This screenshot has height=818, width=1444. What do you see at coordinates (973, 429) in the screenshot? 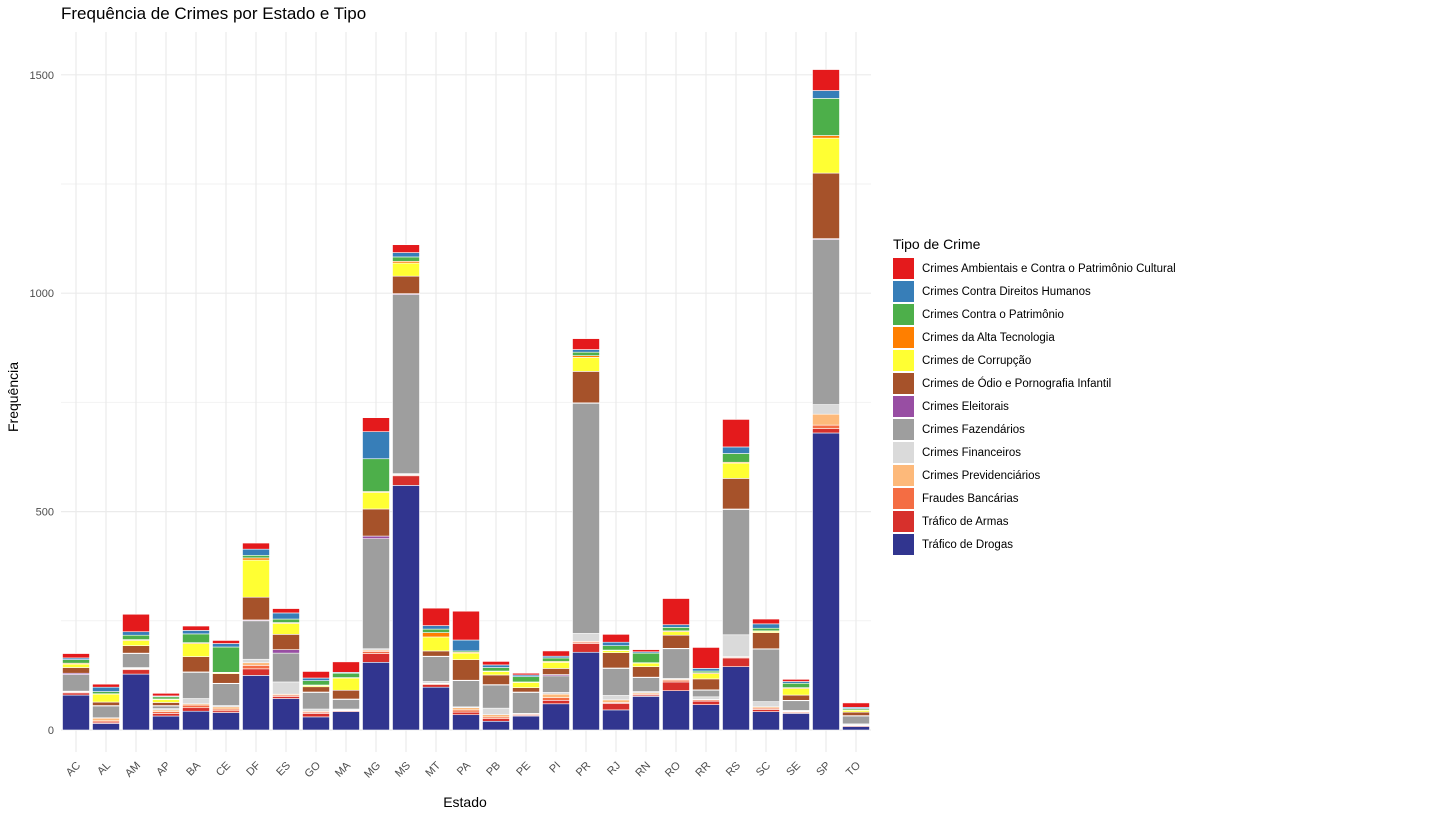
I see `legend-label: Crimes Fazendários` at bounding box center [973, 429].